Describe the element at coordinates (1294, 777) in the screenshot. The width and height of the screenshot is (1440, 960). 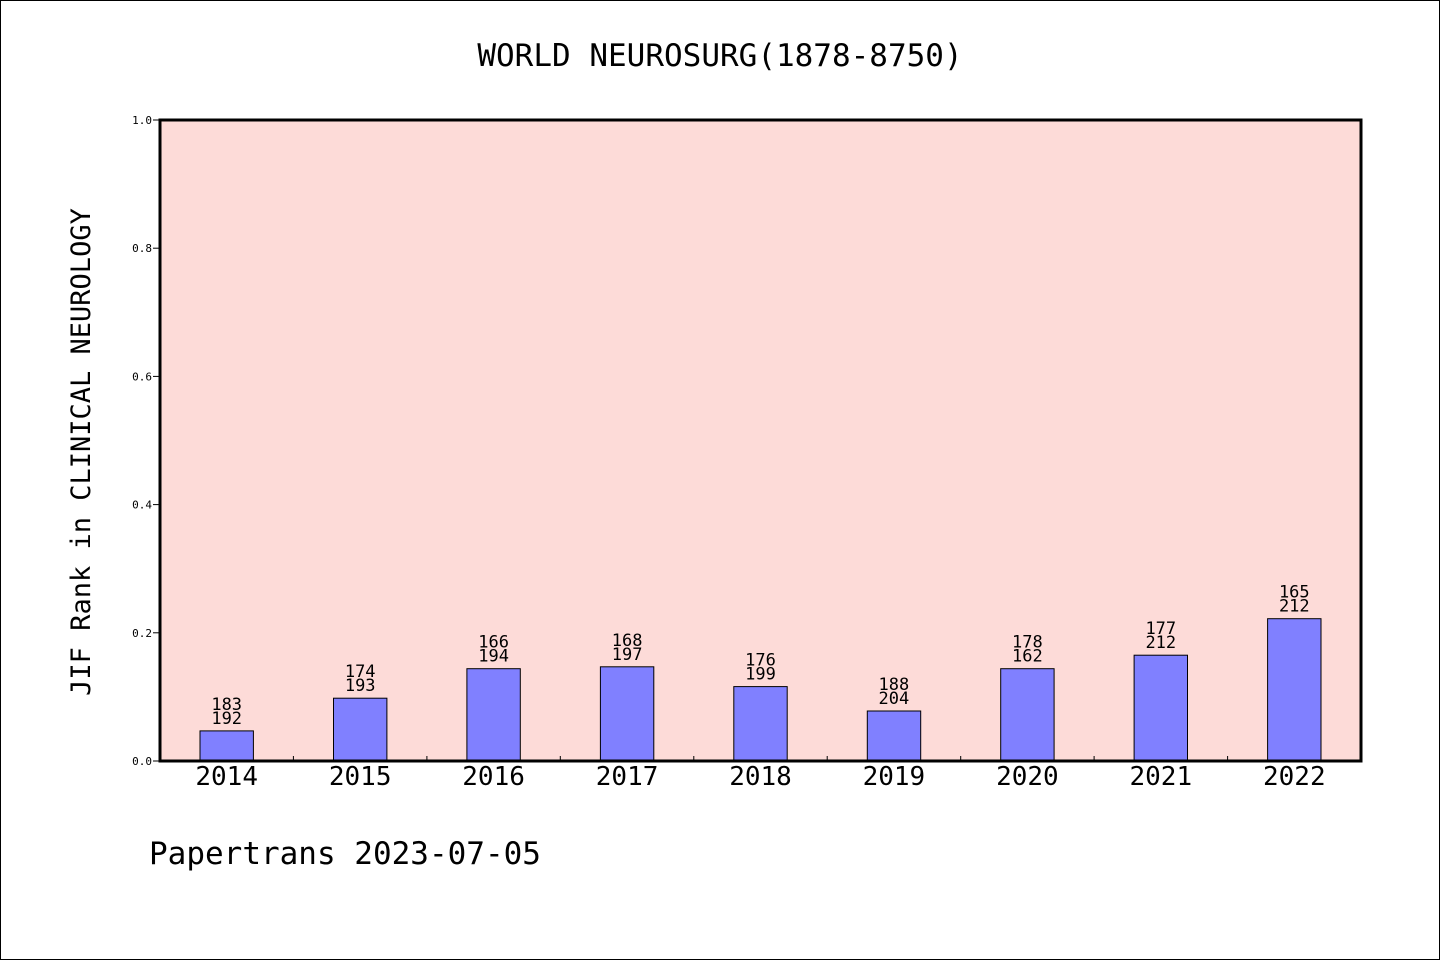
I see `x-tick-label: 2022` at that location.